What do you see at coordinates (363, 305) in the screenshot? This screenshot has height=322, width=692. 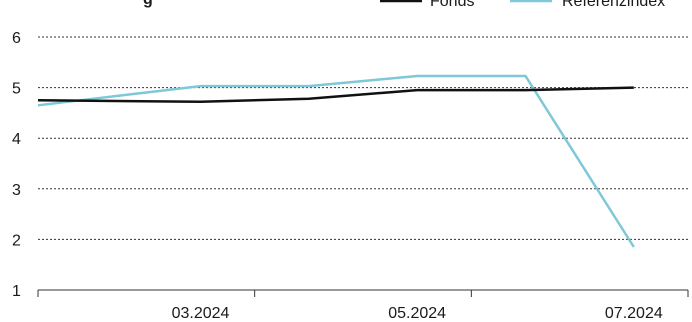 I see `x-axis: 03.2024 05.2024 07.2024` at bounding box center [363, 305].